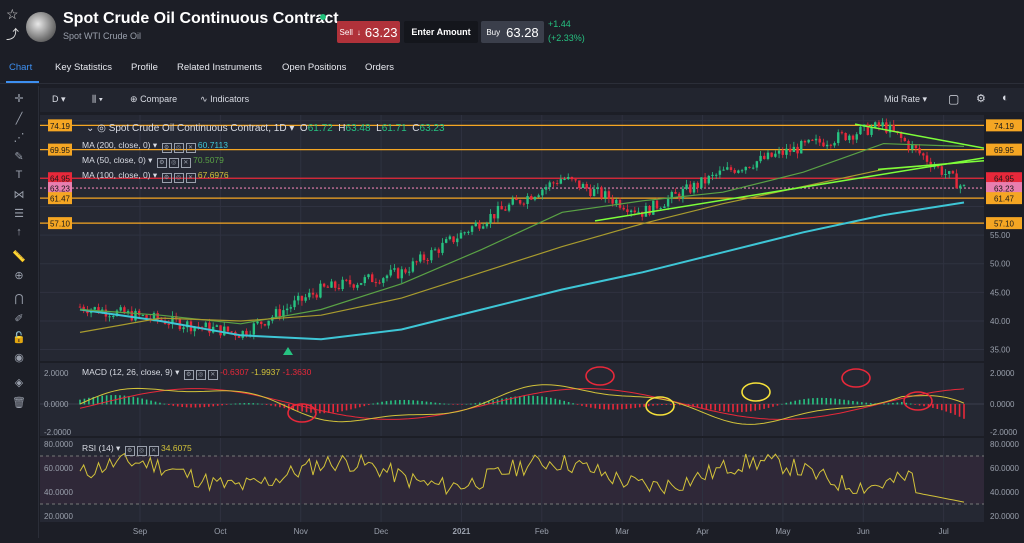 This screenshot has width=1024, height=543. Describe the element at coordinates (906, 99) in the screenshot. I see `price-type-select: Mid Rate ▾` at that location.